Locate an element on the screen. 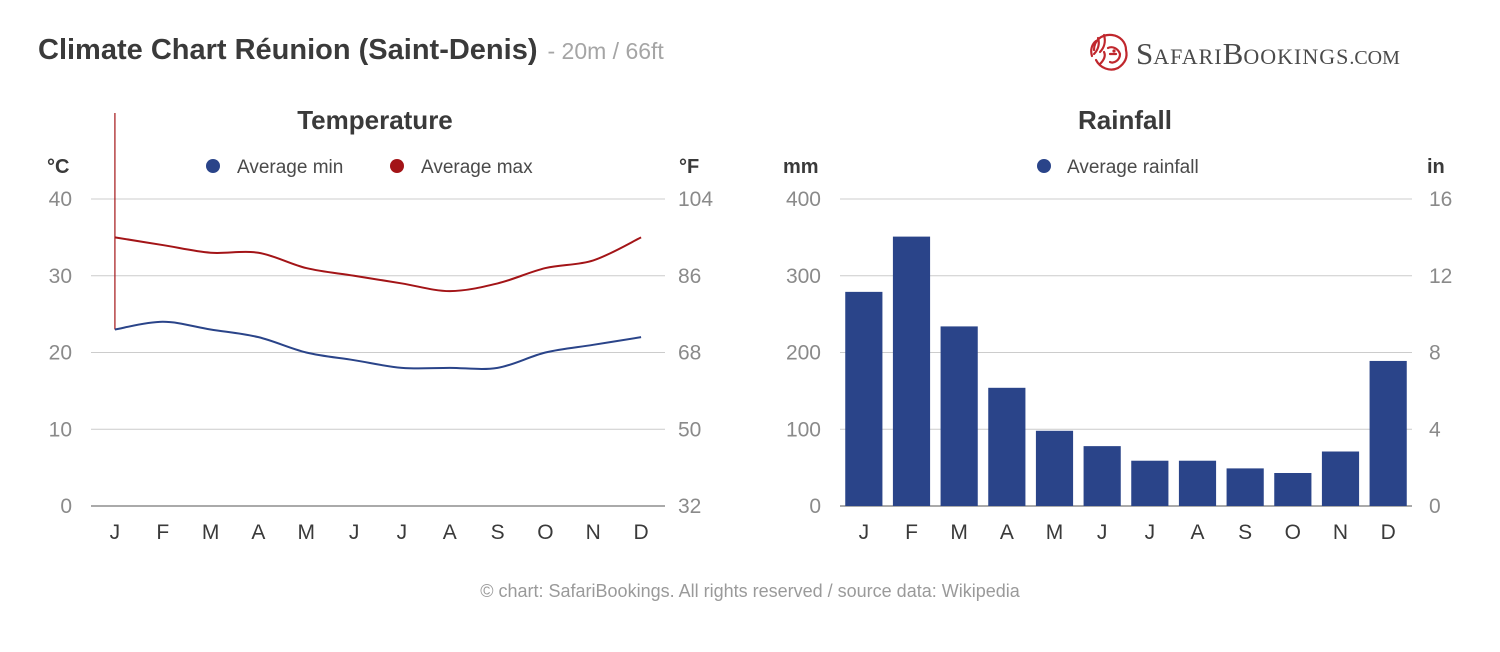 The width and height of the screenshot is (1500, 652). rain-xtick: F is located at coordinates (911, 532).